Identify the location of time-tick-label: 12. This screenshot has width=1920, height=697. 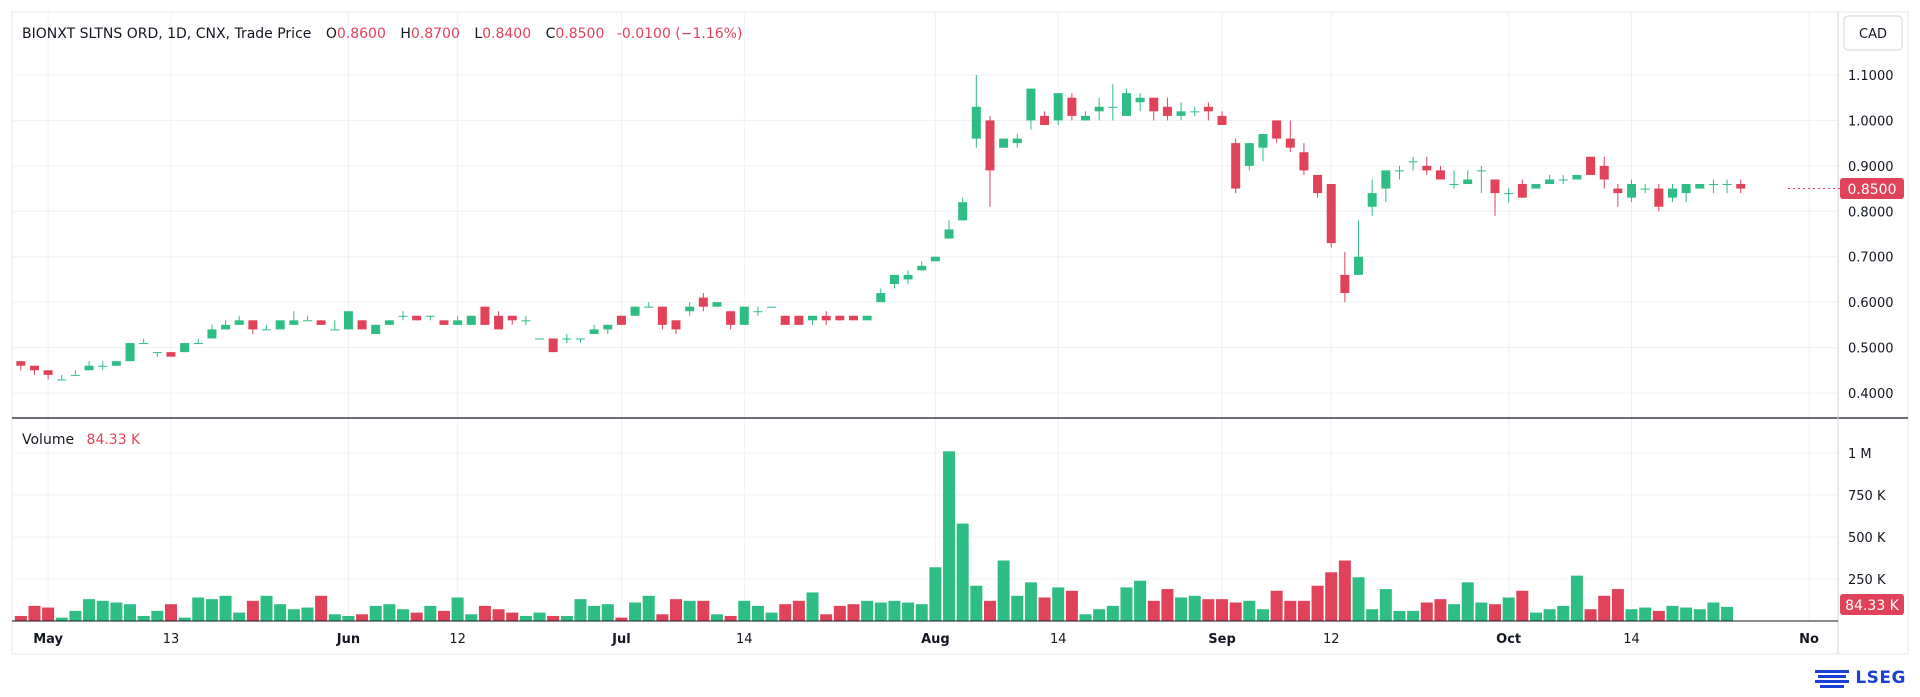
(457, 639).